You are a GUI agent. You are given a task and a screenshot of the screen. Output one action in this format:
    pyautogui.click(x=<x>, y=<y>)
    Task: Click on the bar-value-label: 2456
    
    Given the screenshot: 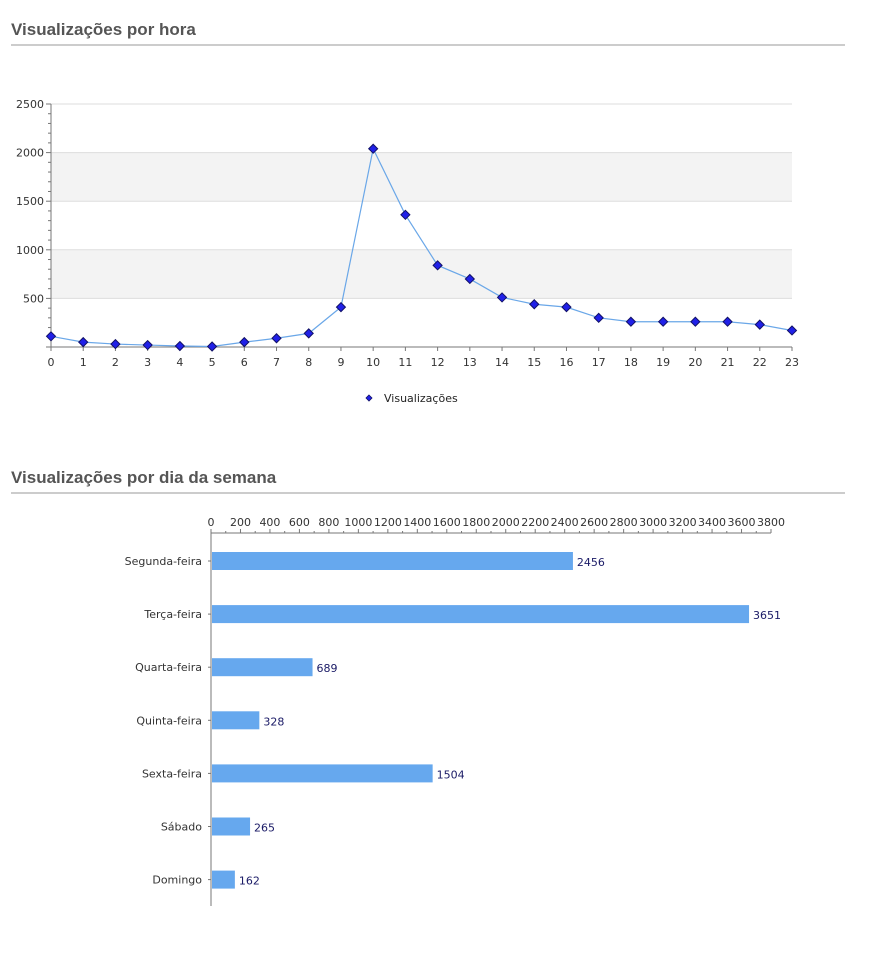 What is the action you would take?
    pyautogui.click(x=591, y=562)
    